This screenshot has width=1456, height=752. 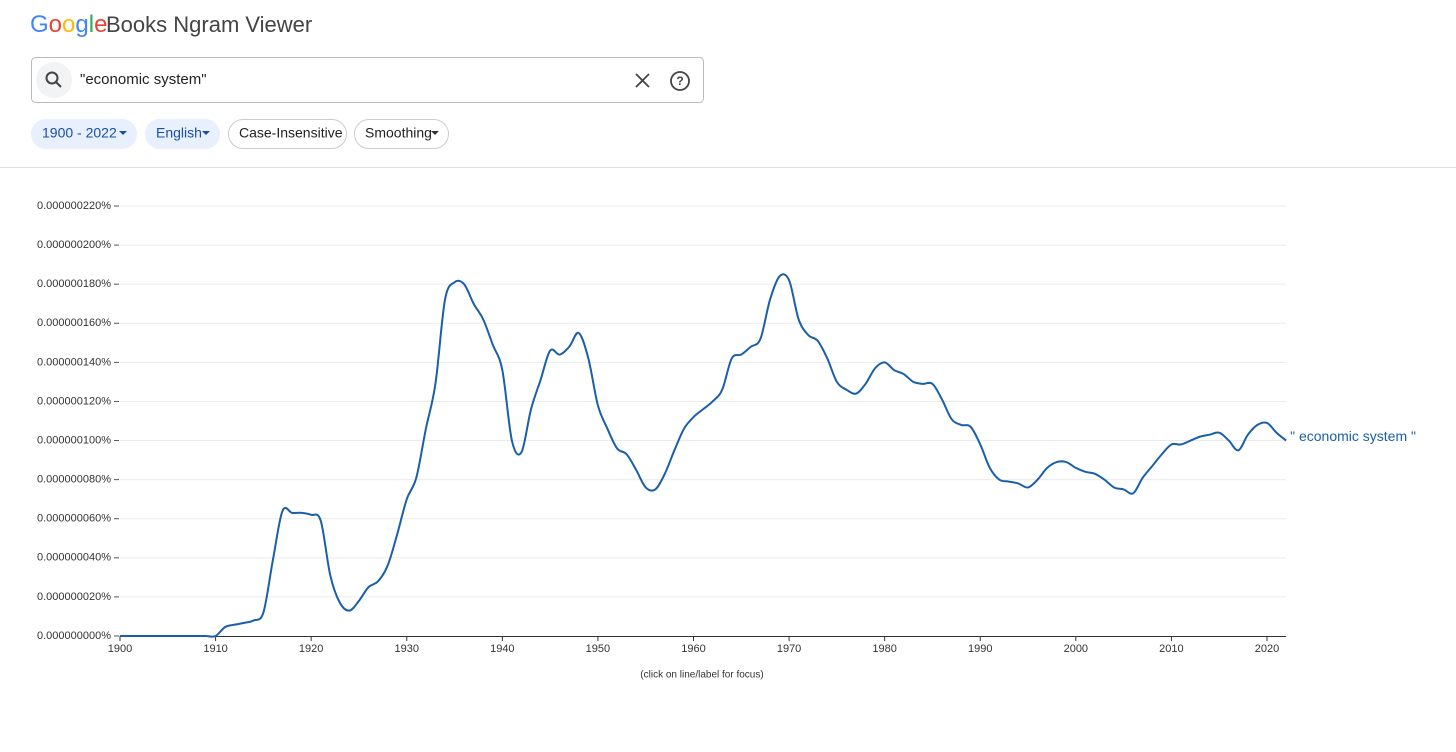 What do you see at coordinates (291, 133) in the screenshot?
I see `filter-label: Case-Insensitive` at bounding box center [291, 133].